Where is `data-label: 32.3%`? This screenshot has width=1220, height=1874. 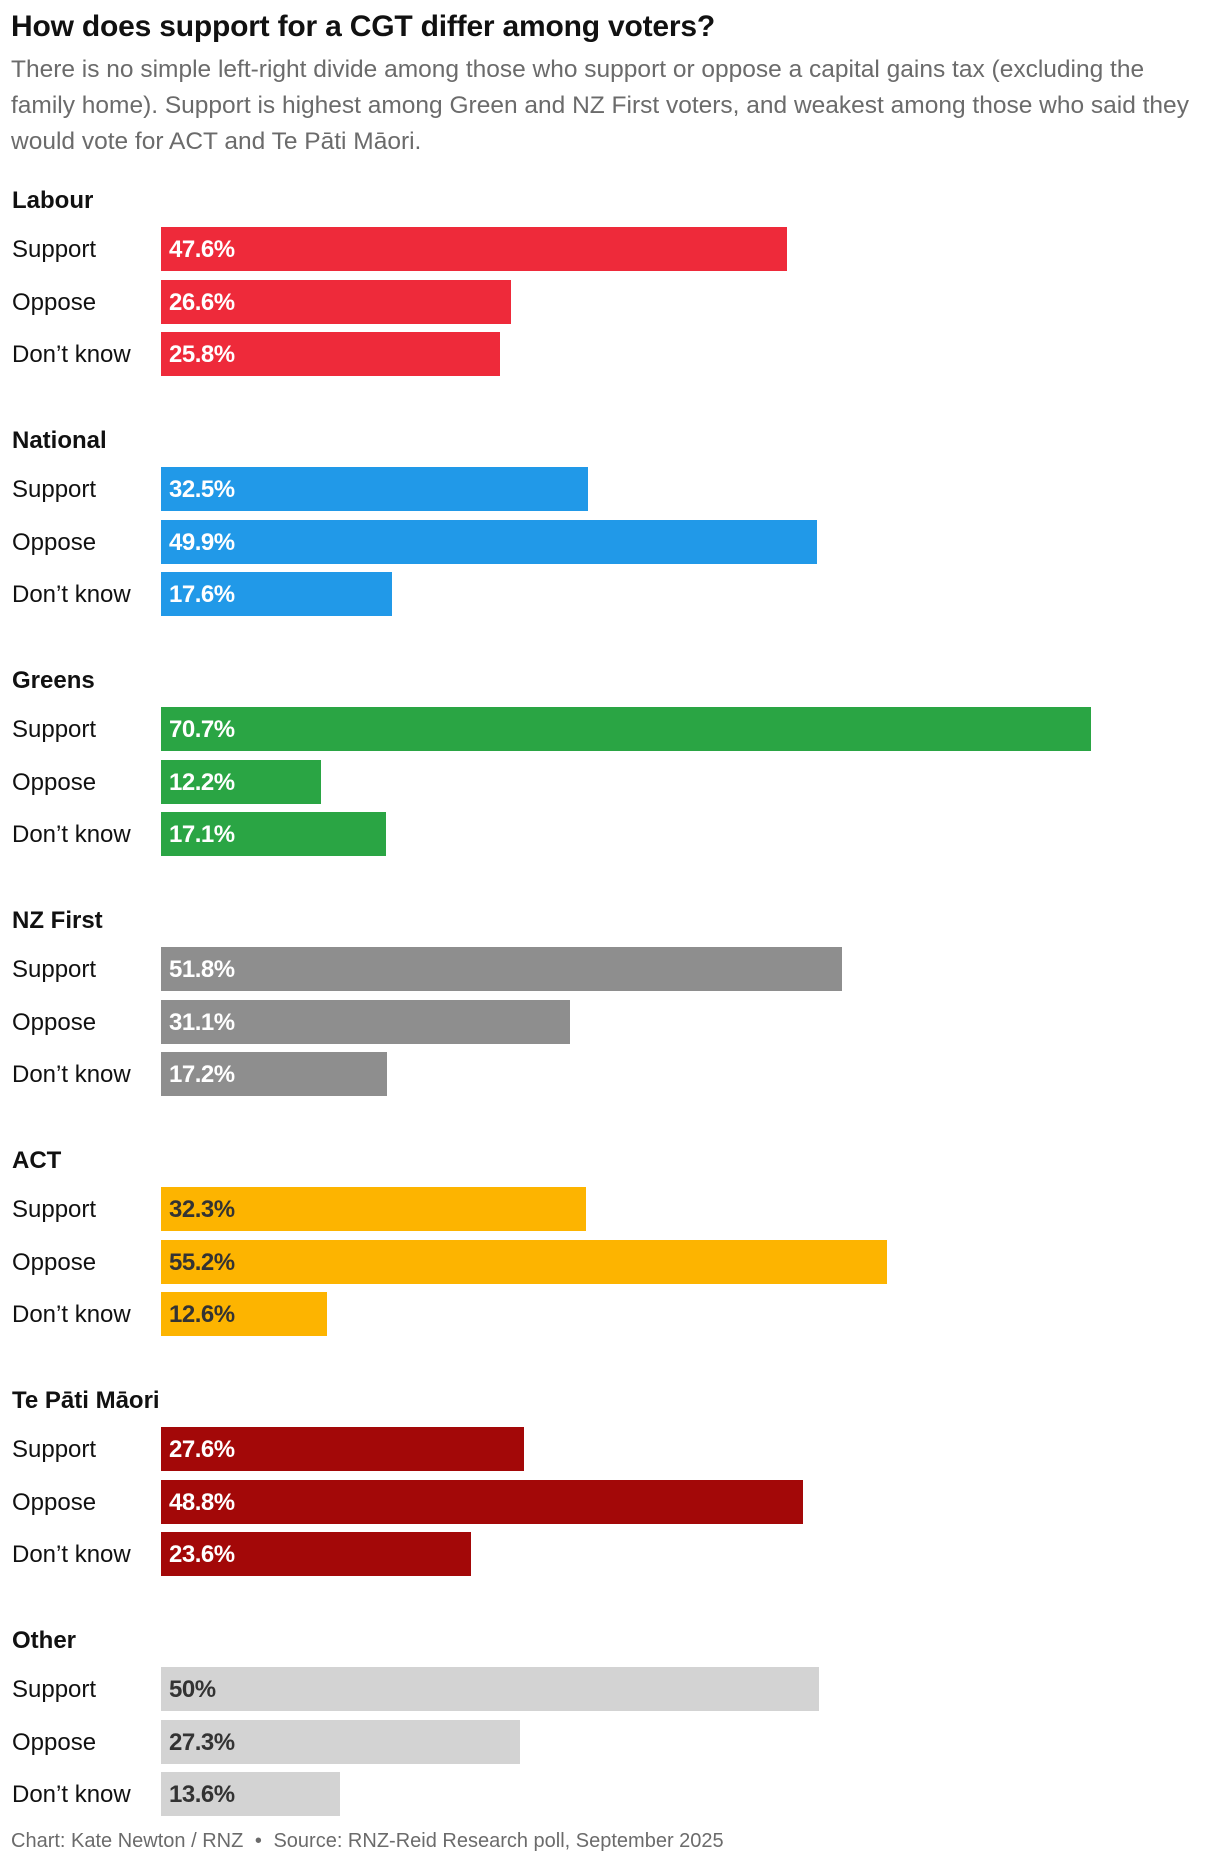
data-label: 32.3% is located at coordinates (202, 1209).